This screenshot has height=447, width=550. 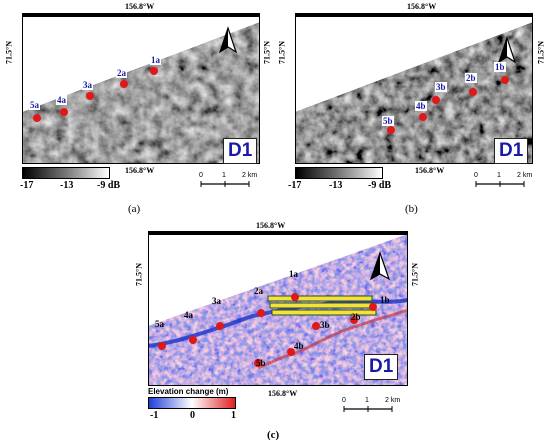 What do you see at coordinates (192, 415) in the screenshot?
I see `colorbar-label-mid: 0` at bounding box center [192, 415].